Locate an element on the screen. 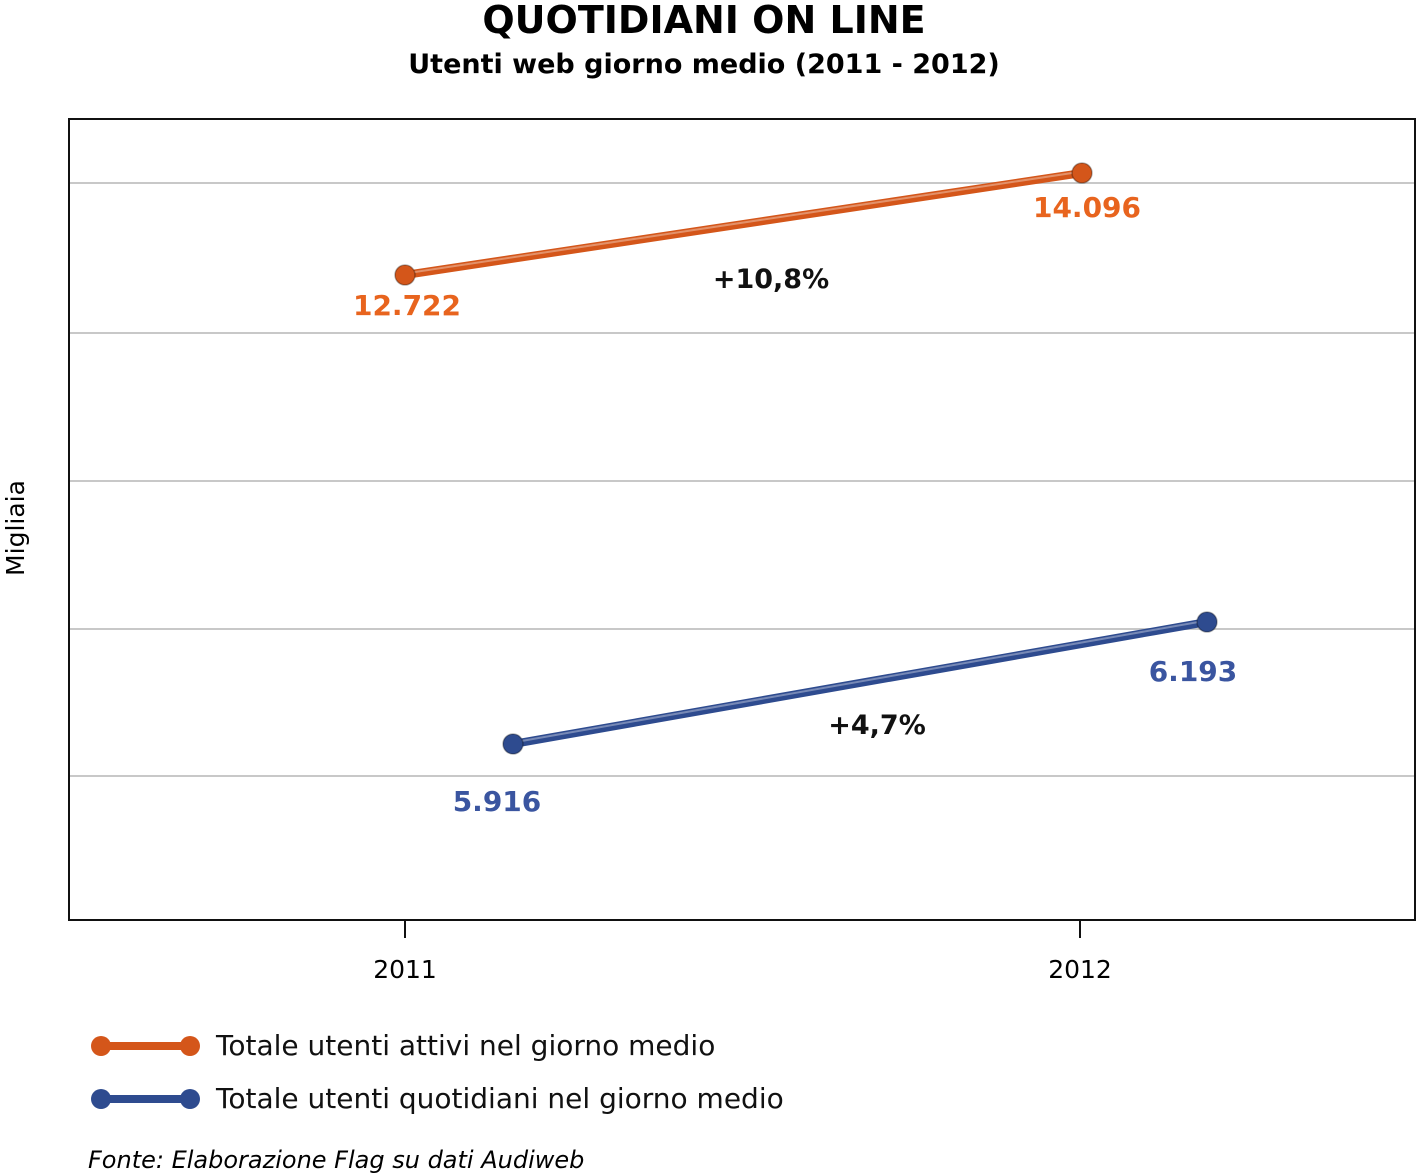 The image size is (1416, 1176). series-2: 5.916 6.193 +4,7% is located at coordinates (845, 714).